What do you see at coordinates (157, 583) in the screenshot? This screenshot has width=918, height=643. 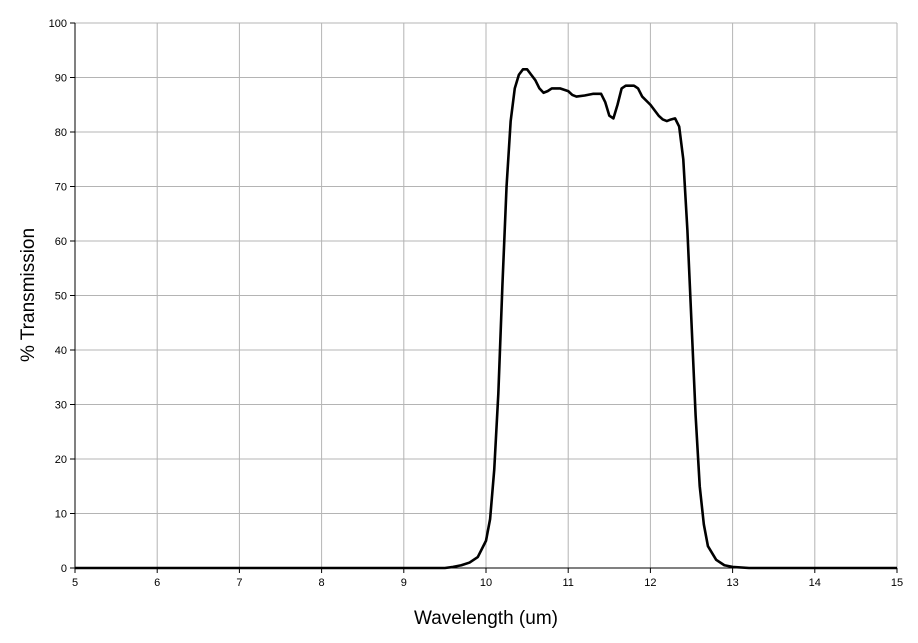 I see `x-tick-label: 6` at bounding box center [157, 583].